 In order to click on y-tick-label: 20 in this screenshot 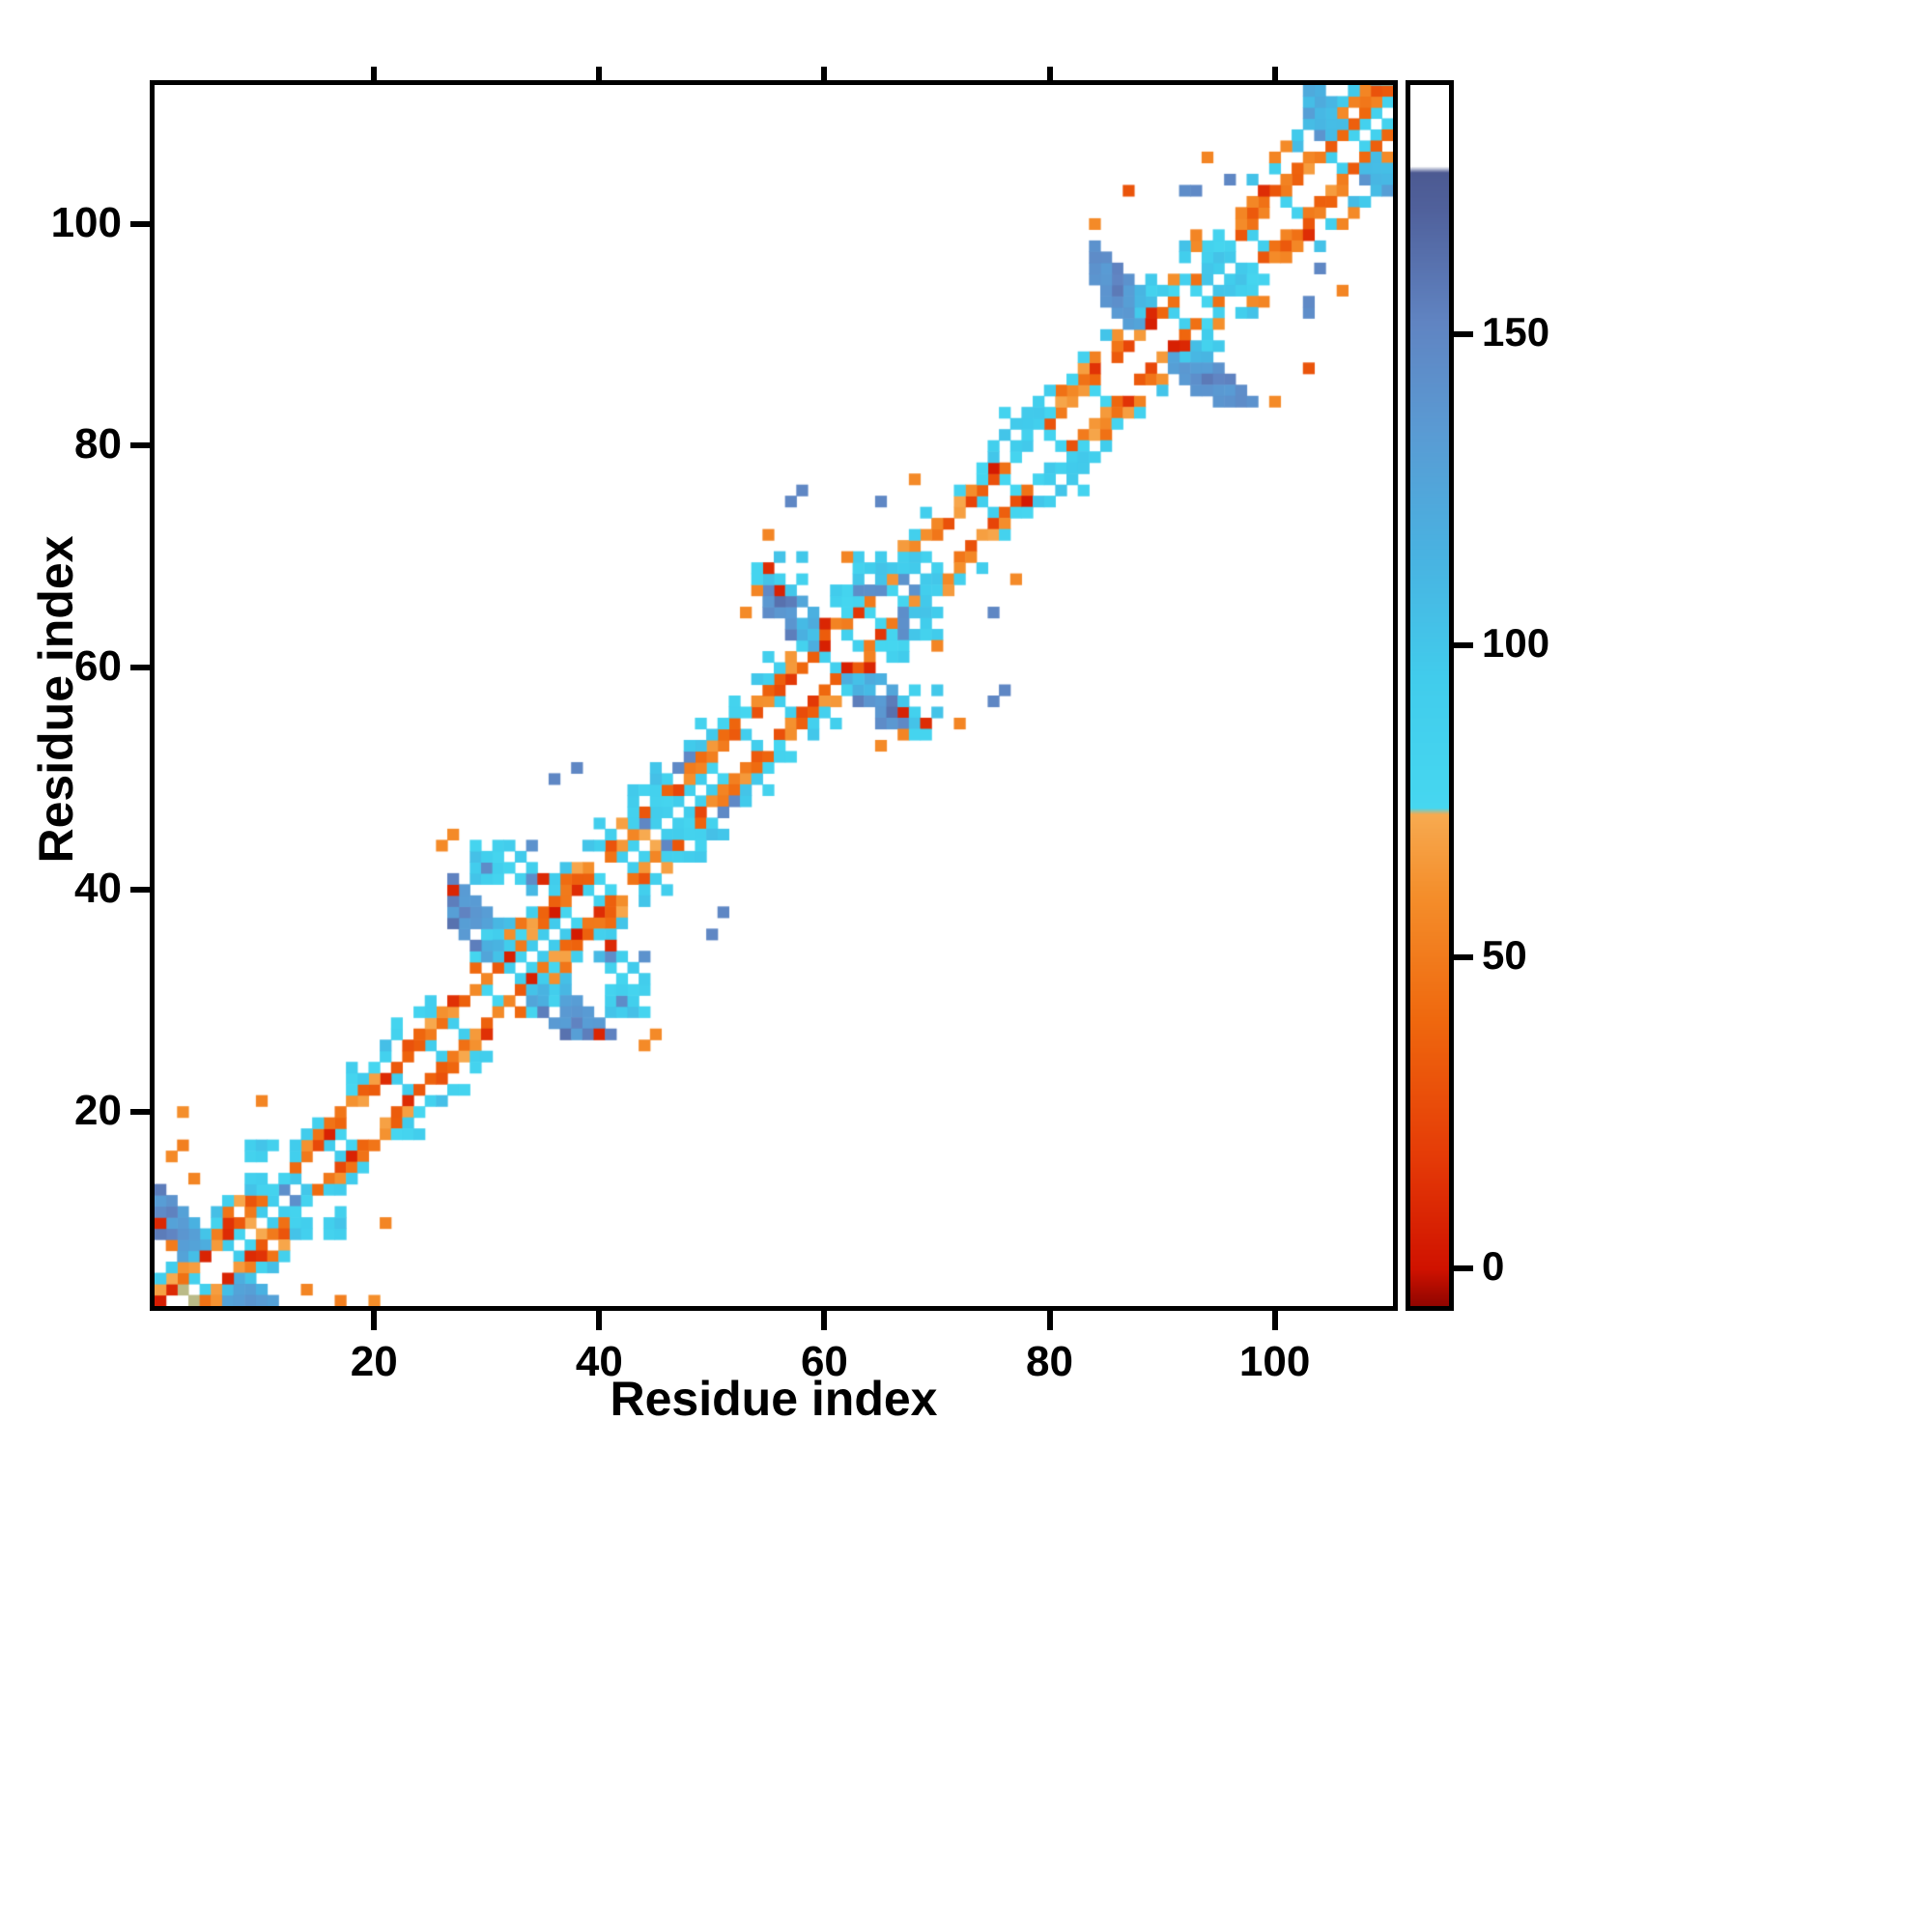, I will do `click(98, 1110)`.